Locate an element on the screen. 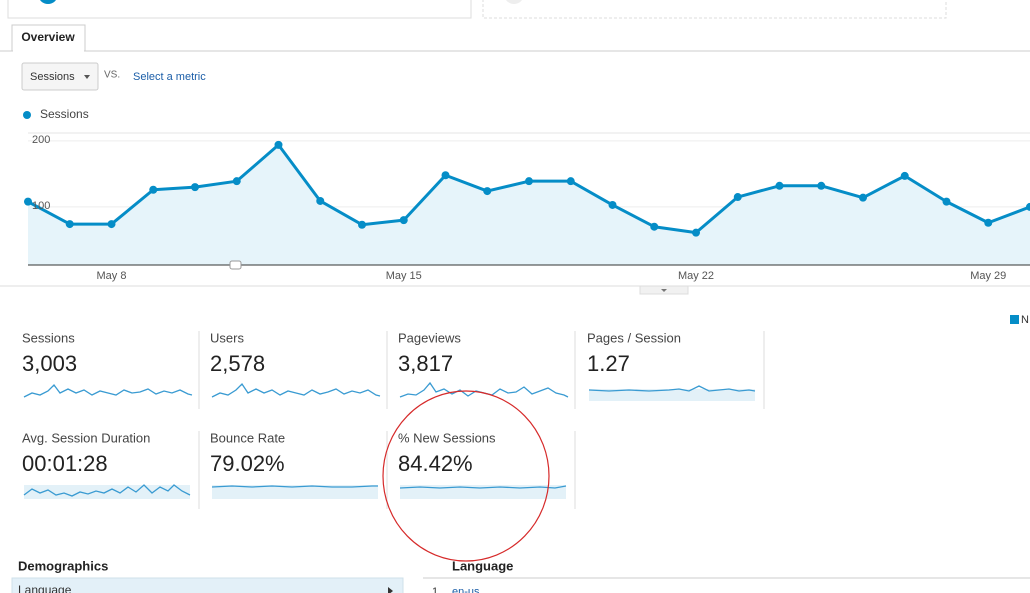  metric-label: Pages / Session is located at coordinates (634, 337).